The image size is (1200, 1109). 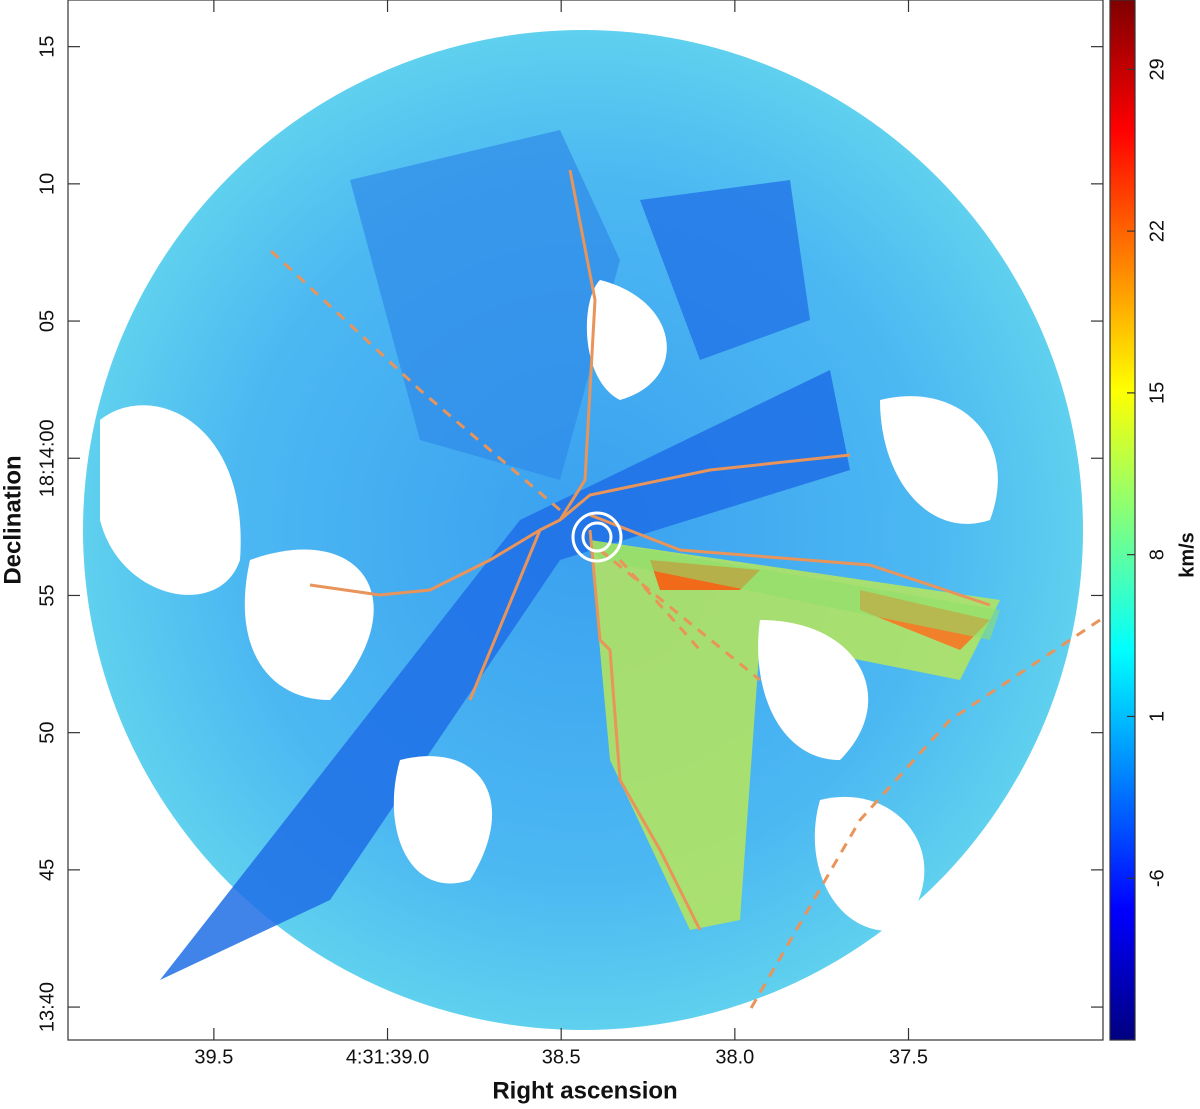 I want to click on y-tick-label: 13:40, so click(x=47, y=1007).